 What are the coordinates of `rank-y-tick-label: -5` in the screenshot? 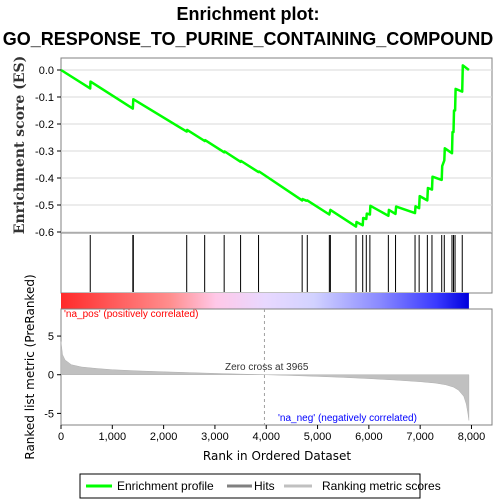 It's located at (49, 414).